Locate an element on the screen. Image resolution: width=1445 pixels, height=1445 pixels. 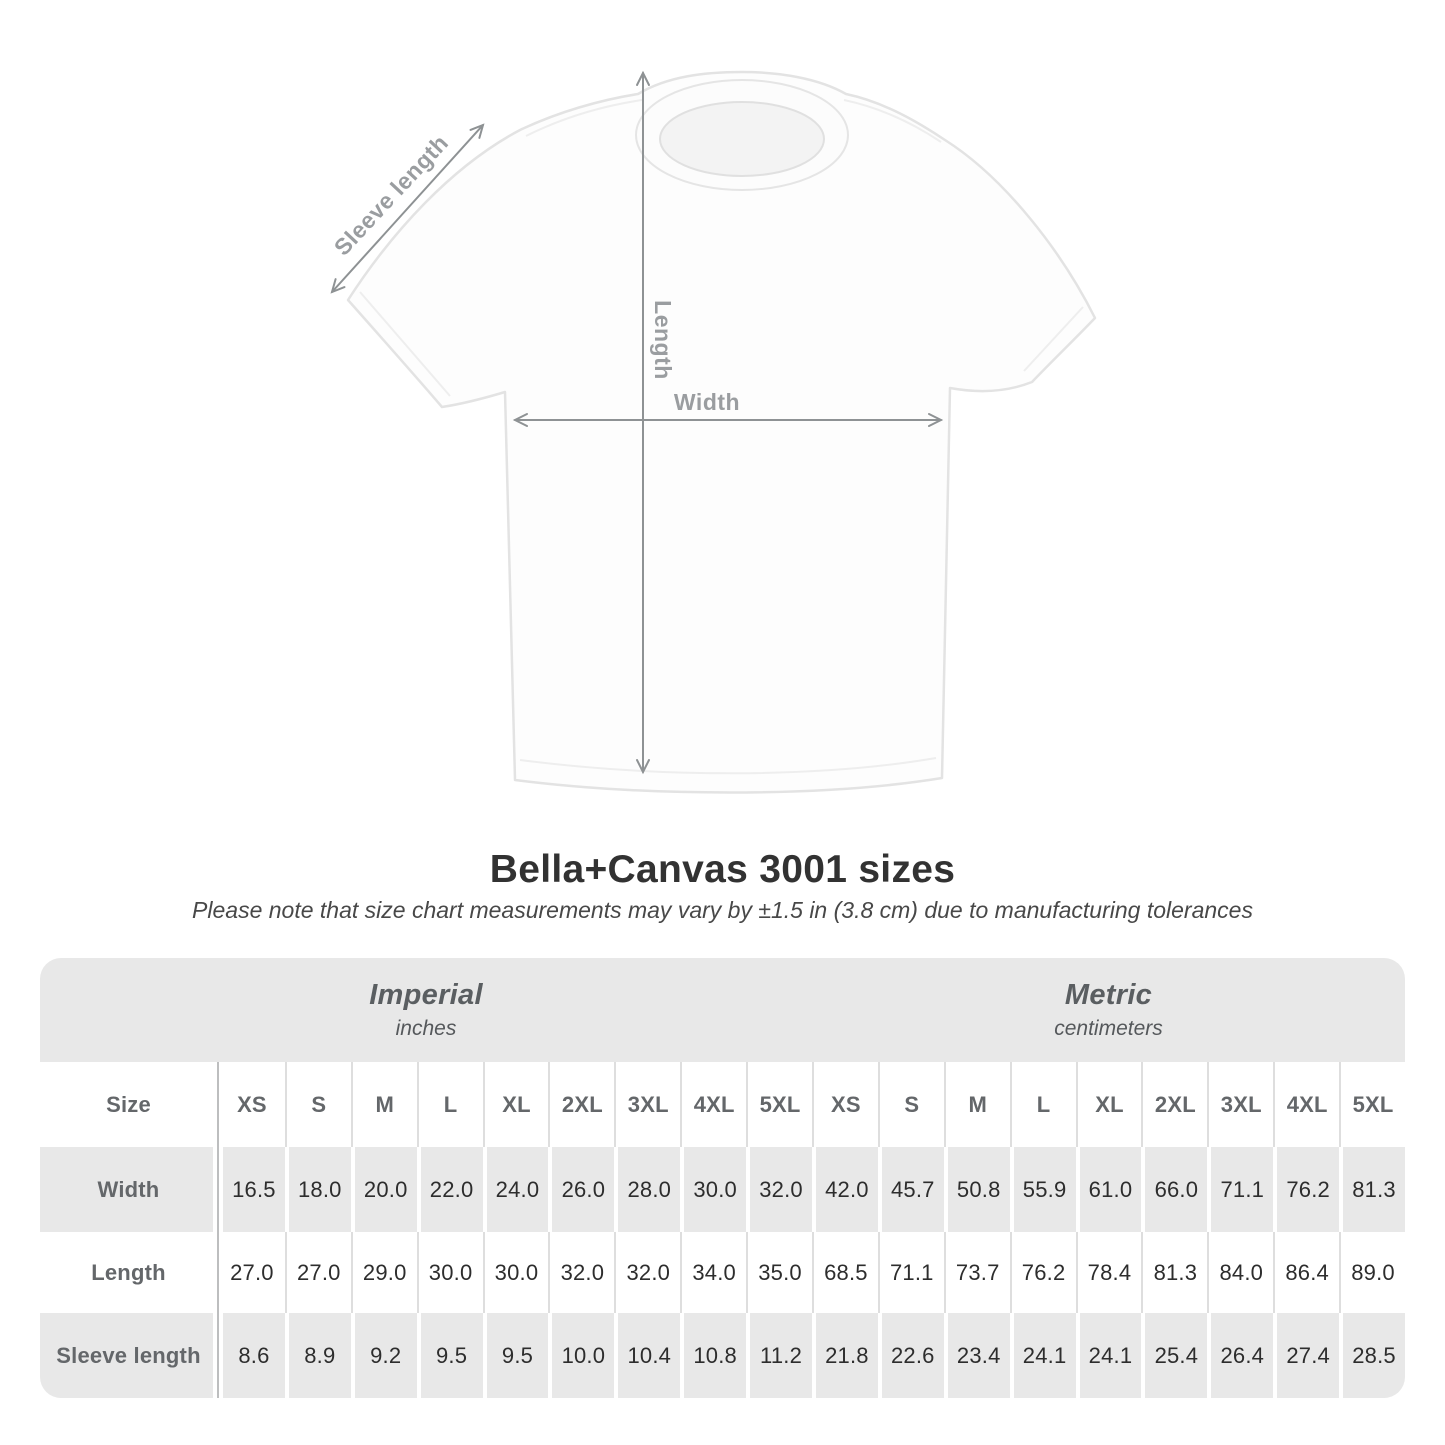
value-imperial: 29.0 is located at coordinates (383, 1272).